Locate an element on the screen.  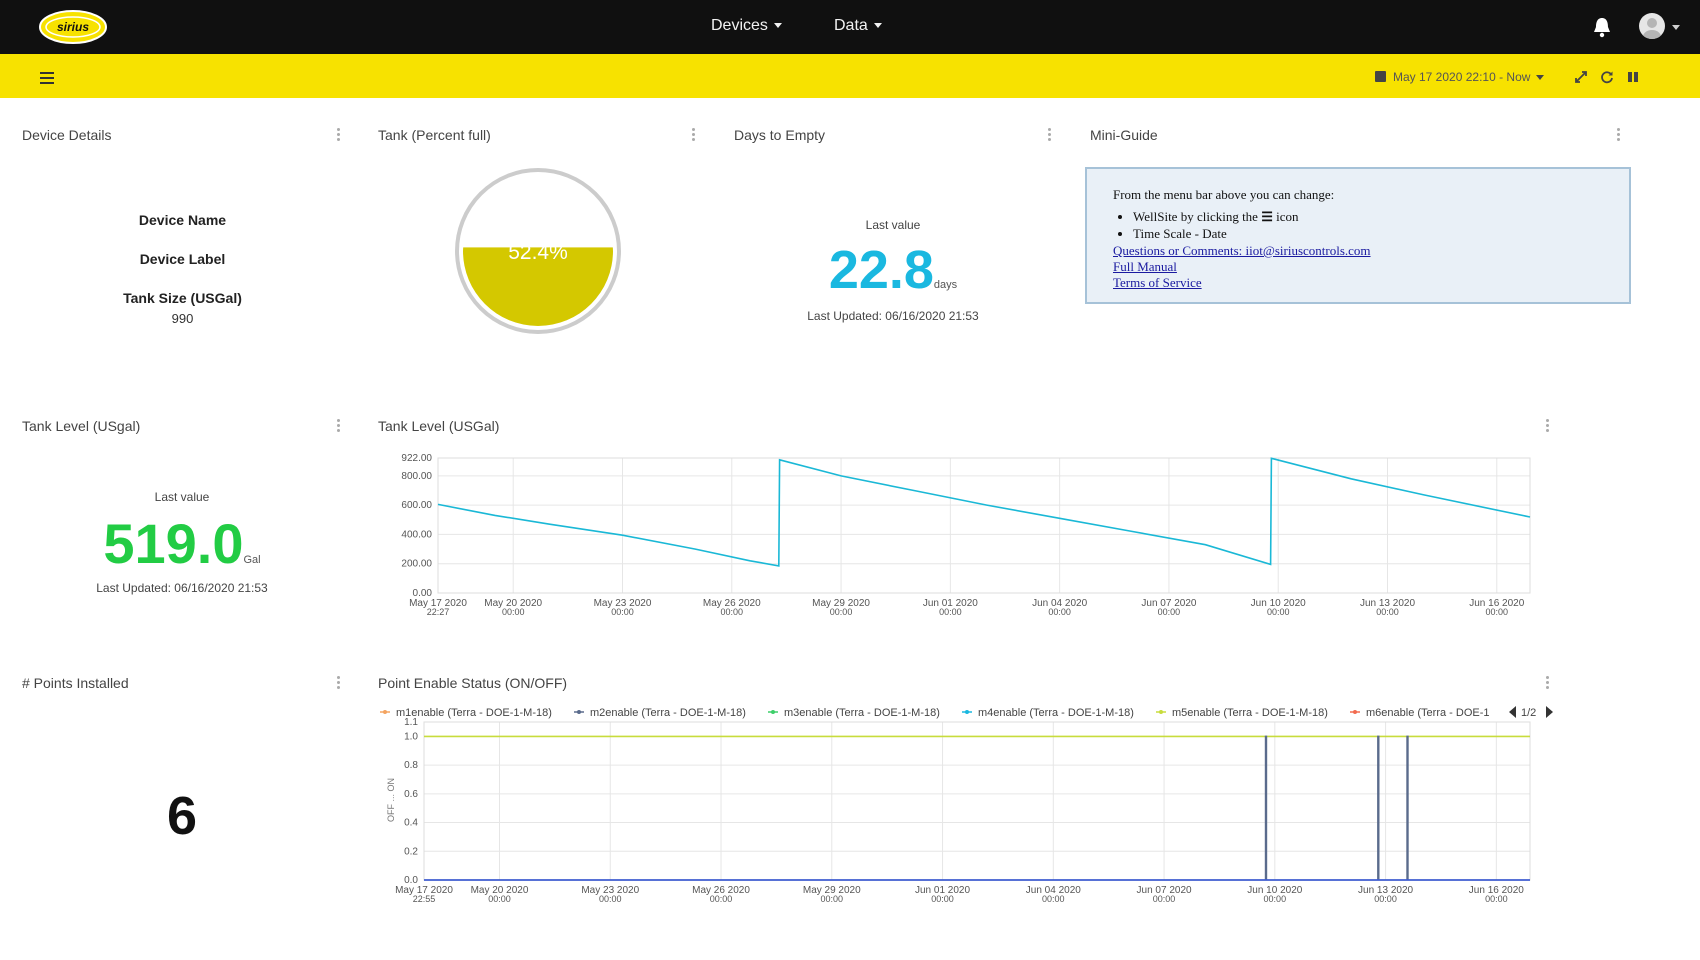
y-tick-label: 1.0 is located at coordinates (411, 736).